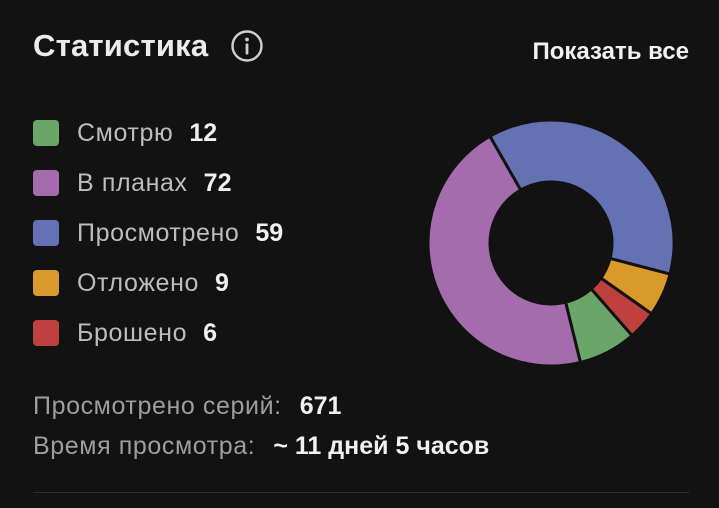 This screenshot has width=719, height=508. I want to click on donut-slice-planned, so click(504, 251).